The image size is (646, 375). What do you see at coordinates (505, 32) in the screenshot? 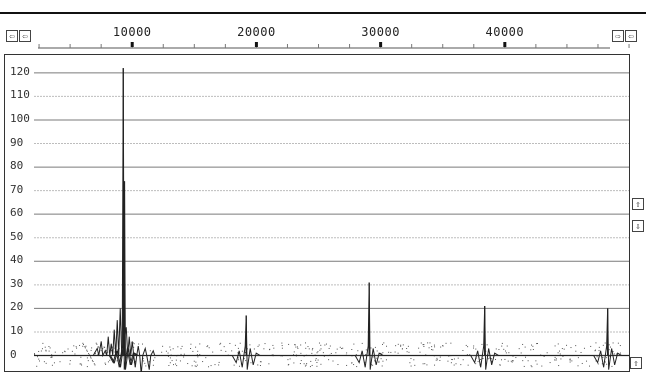
I see `x-tick-label: 40000` at bounding box center [505, 32].